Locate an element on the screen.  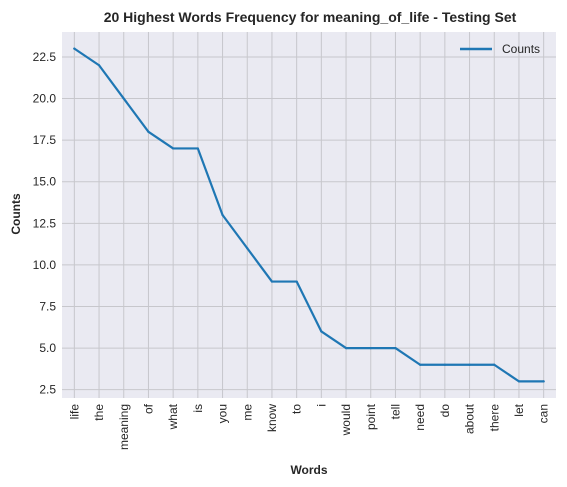
x-tick-label: you is located at coordinates (223, 413).